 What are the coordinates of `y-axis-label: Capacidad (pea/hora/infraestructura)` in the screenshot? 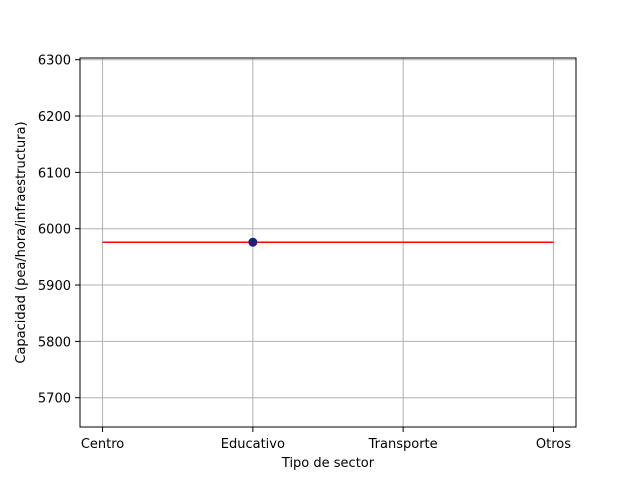 It's located at (21, 242).